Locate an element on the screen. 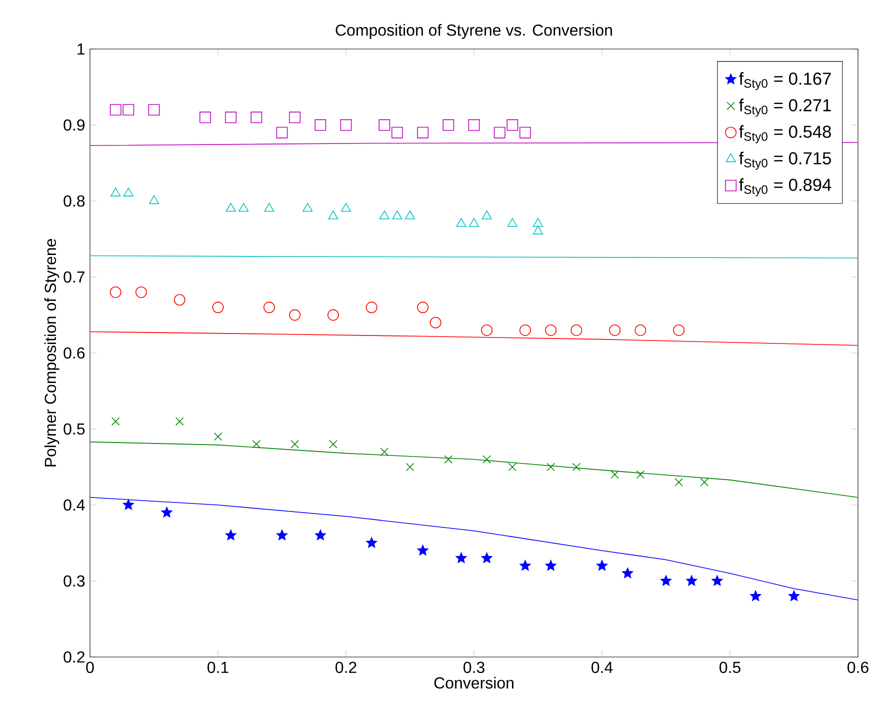 Image resolution: width=878 pixels, height=719 pixels. y-tick-label: 0.6 is located at coordinates (74, 353).